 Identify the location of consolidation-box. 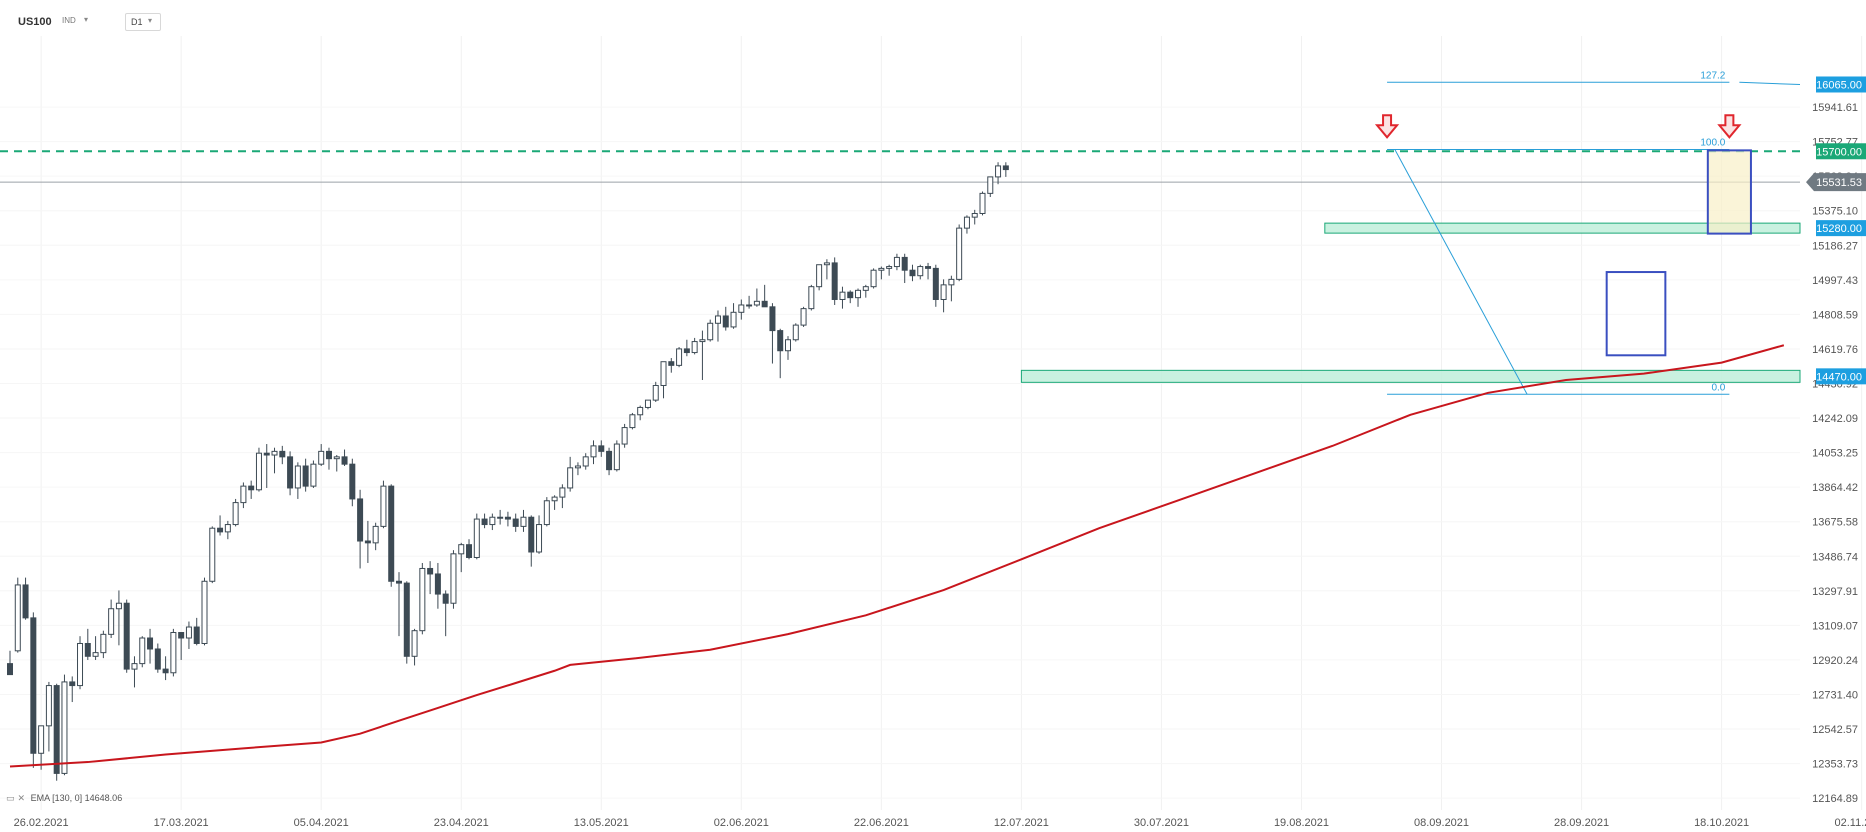
(1636, 314).